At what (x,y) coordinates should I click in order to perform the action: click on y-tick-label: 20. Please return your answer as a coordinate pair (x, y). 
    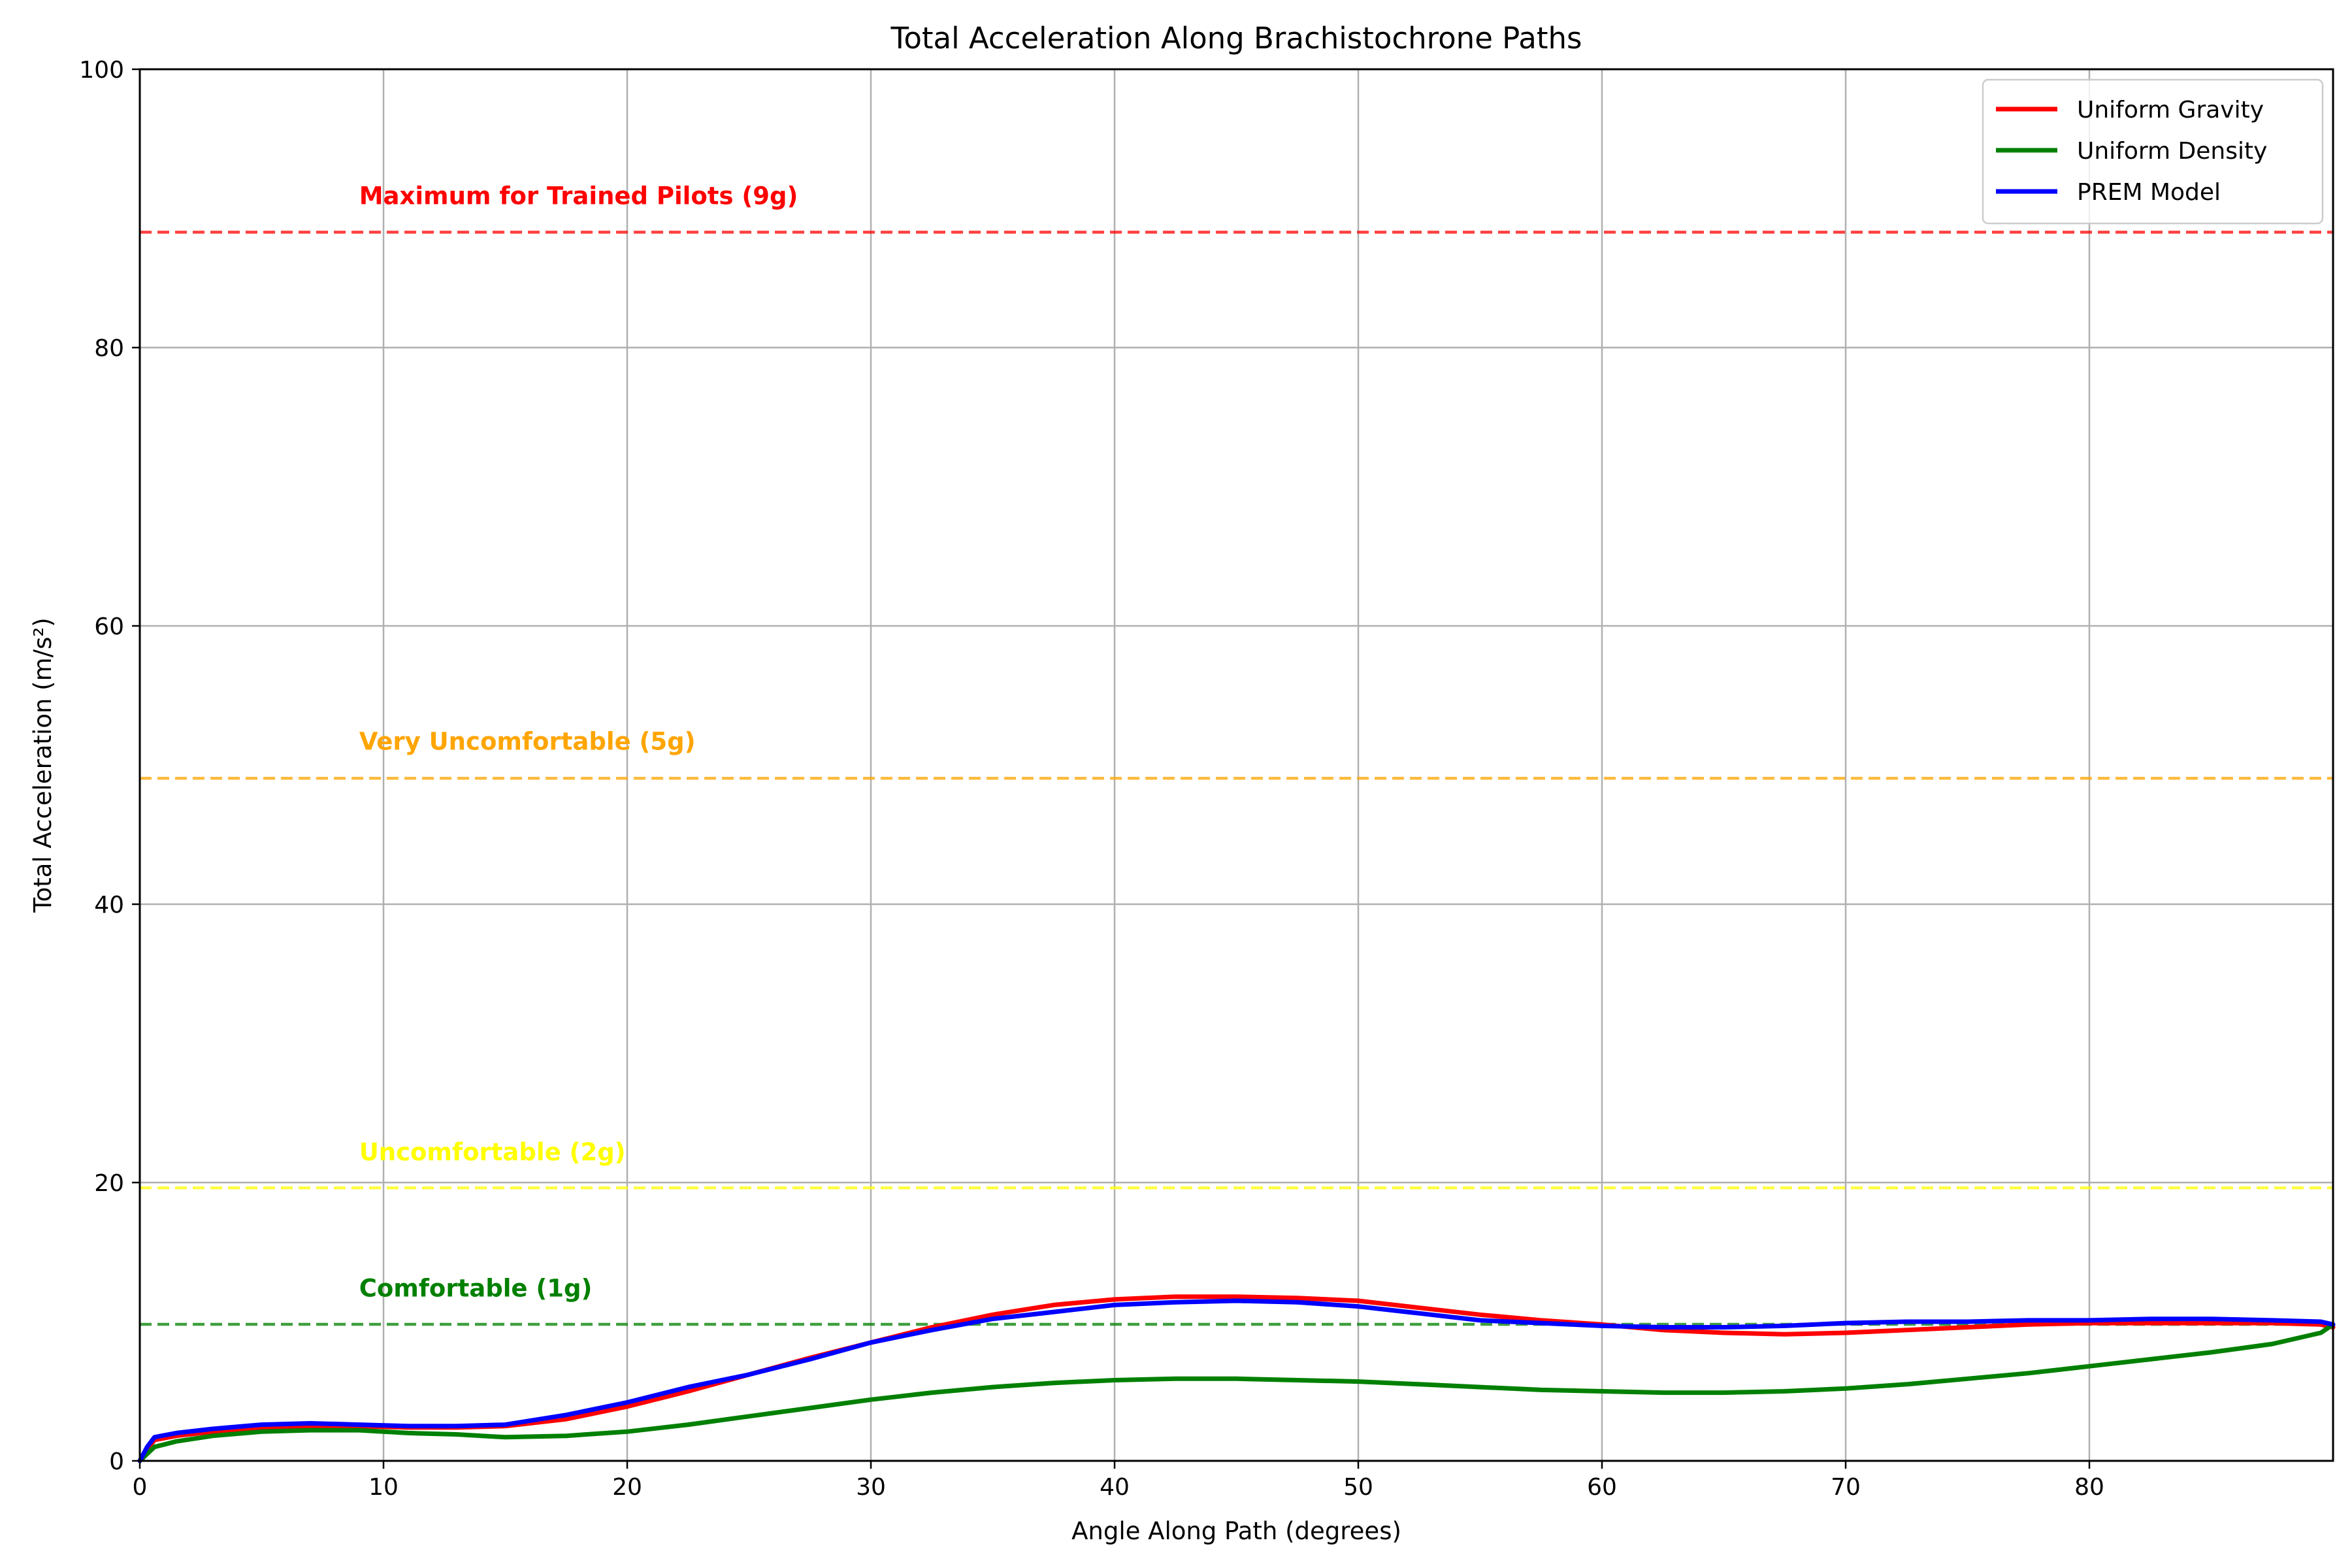
    Looking at the image, I should click on (109, 1183).